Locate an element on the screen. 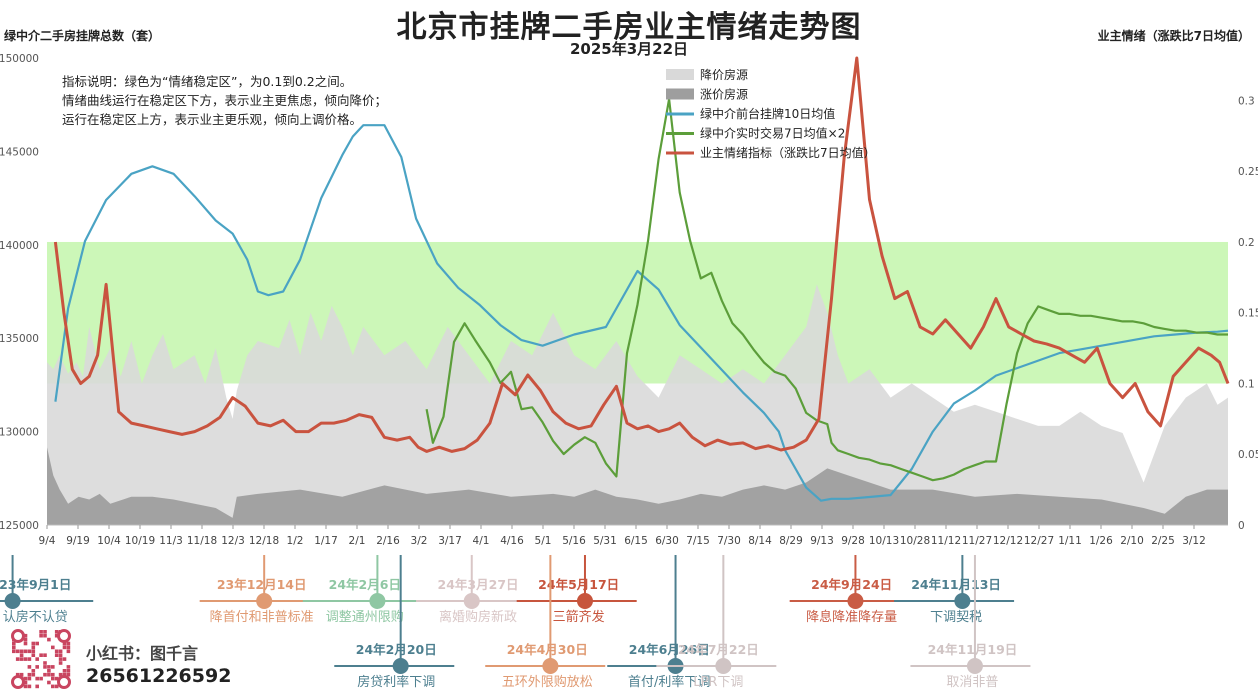 Image resolution: width=1258 pixels, height=698 pixels. x-tick-label: 4/16 is located at coordinates (512, 541).